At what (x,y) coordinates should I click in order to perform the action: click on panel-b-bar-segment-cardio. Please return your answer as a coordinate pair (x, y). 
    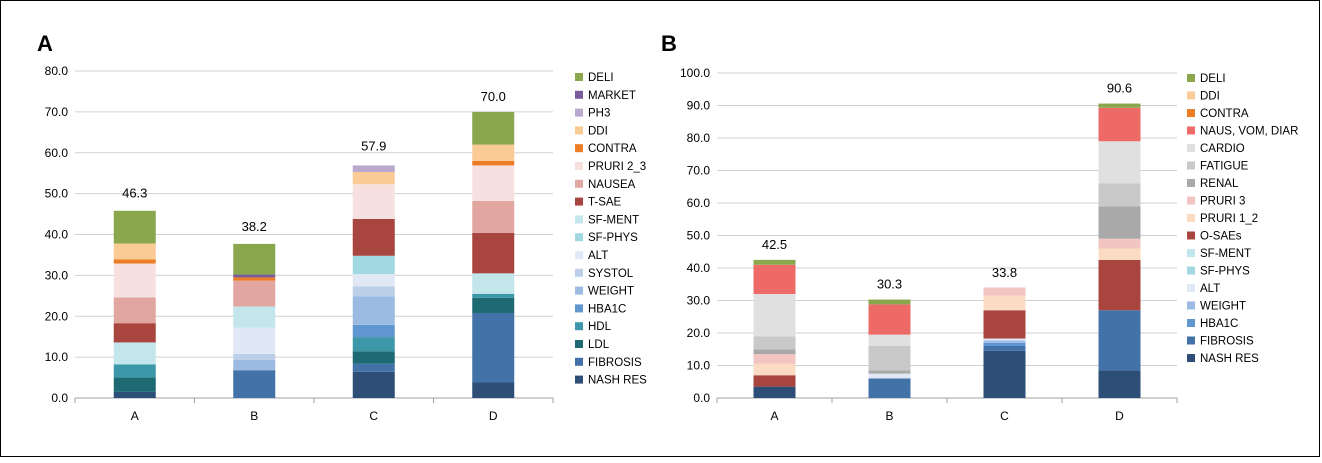
    Looking at the image, I should click on (889, 340).